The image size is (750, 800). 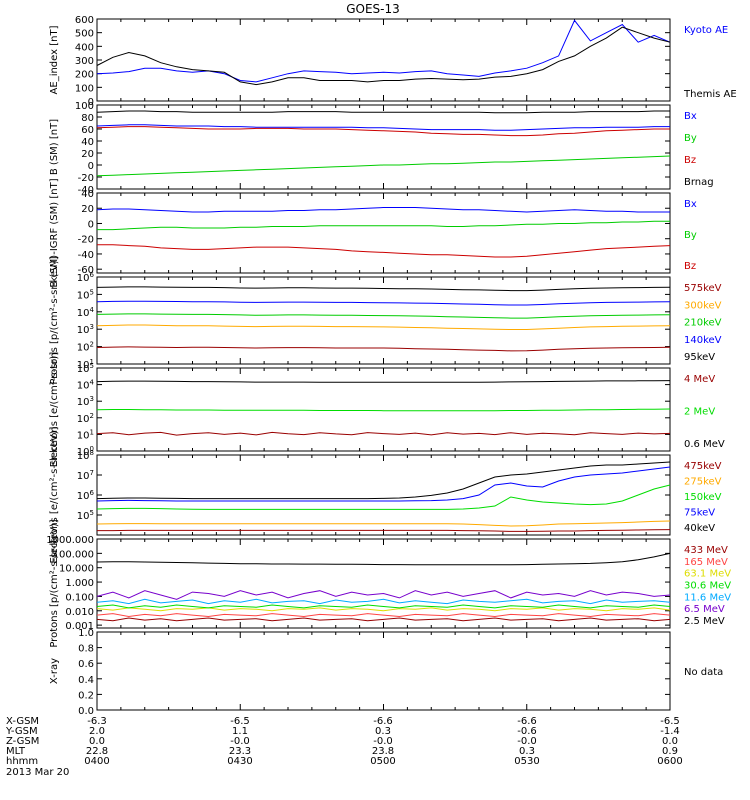 What do you see at coordinates (76, 569) in the screenshot?
I see `y-tick-label: 10.000` at bounding box center [76, 569].